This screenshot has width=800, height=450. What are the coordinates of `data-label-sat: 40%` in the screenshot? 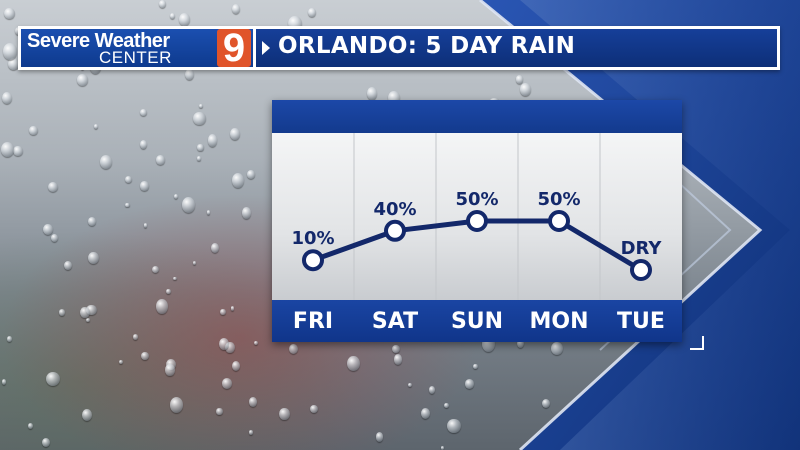 It's located at (394, 209).